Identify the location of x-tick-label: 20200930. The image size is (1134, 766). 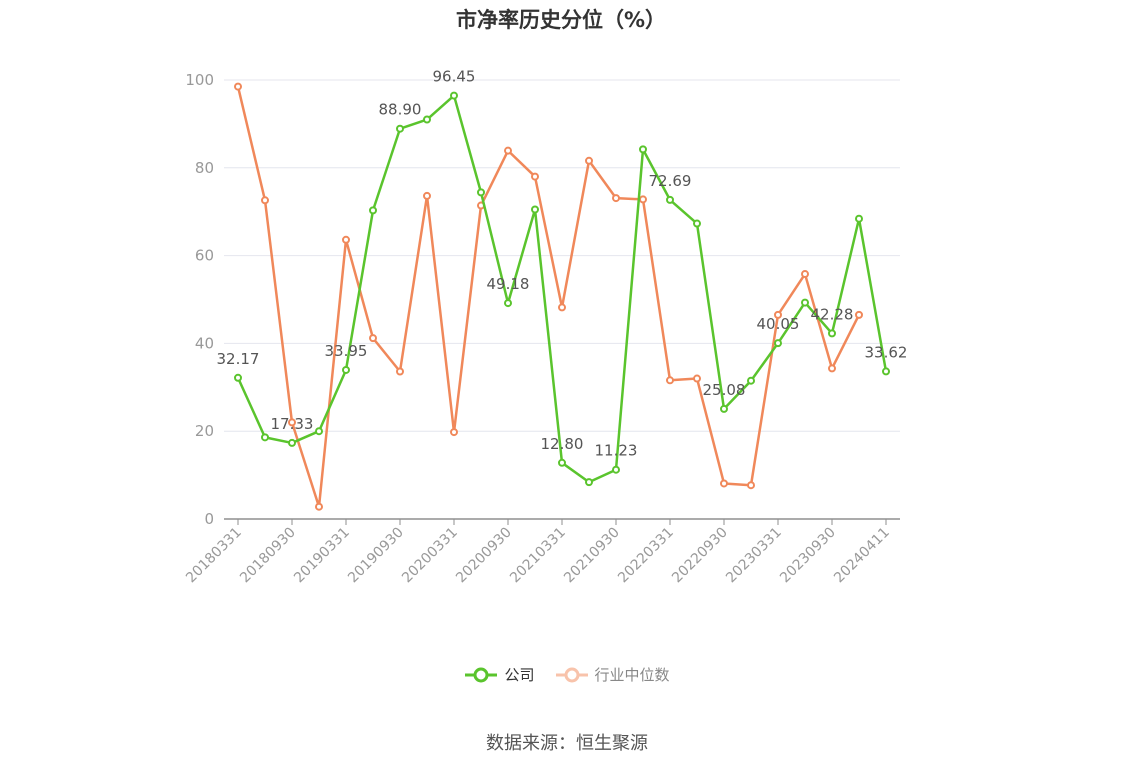
(484, 556).